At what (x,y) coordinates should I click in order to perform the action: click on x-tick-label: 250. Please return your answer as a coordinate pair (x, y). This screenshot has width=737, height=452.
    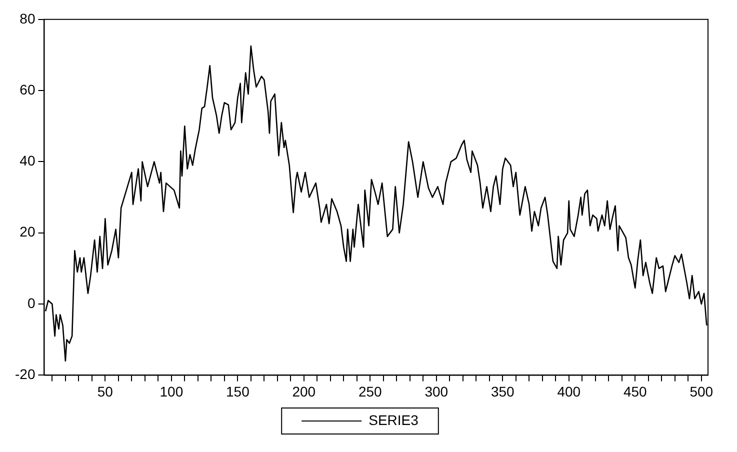
    Looking at the image, I should click on (370, 391).